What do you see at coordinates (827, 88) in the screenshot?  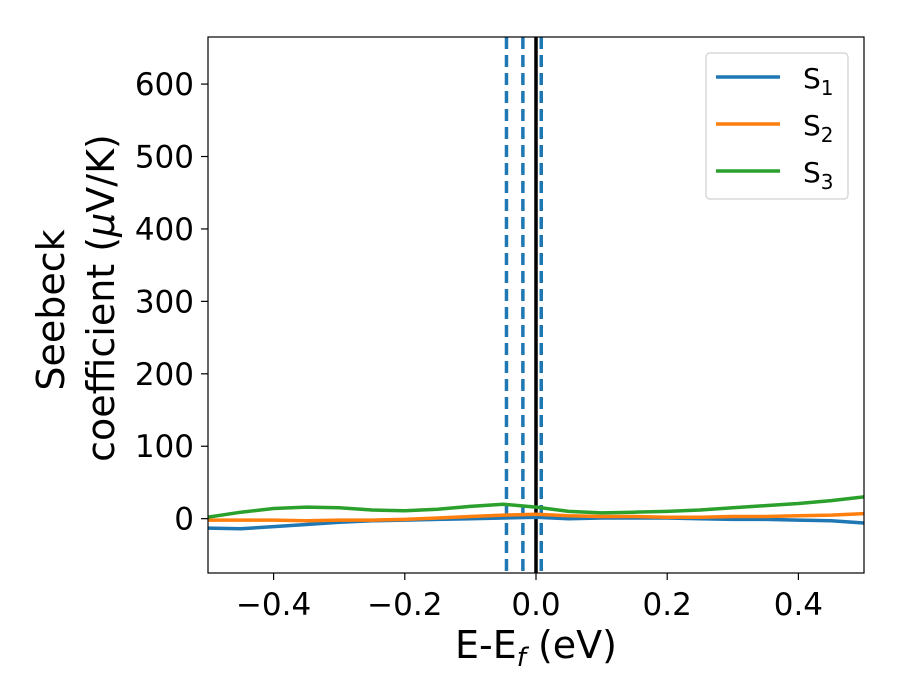 I see `legend-label-s1-sub: 1` at bounding box center [827, 88].